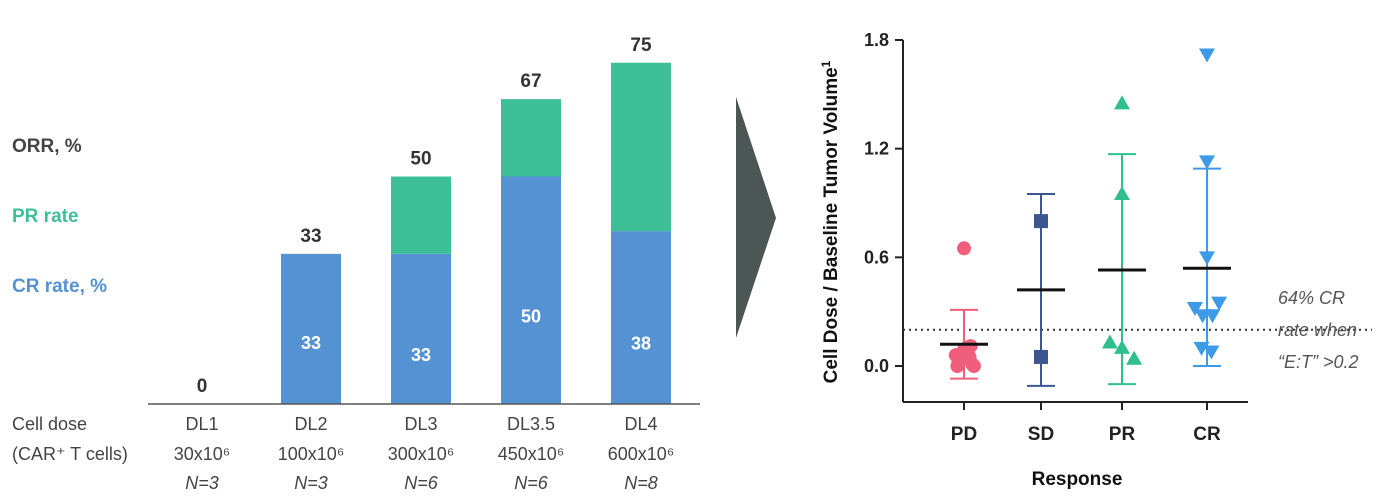 The height and width of the screenshot is (502, 1393). I want to click on dose-level-label: DL3, so click(420, 424).